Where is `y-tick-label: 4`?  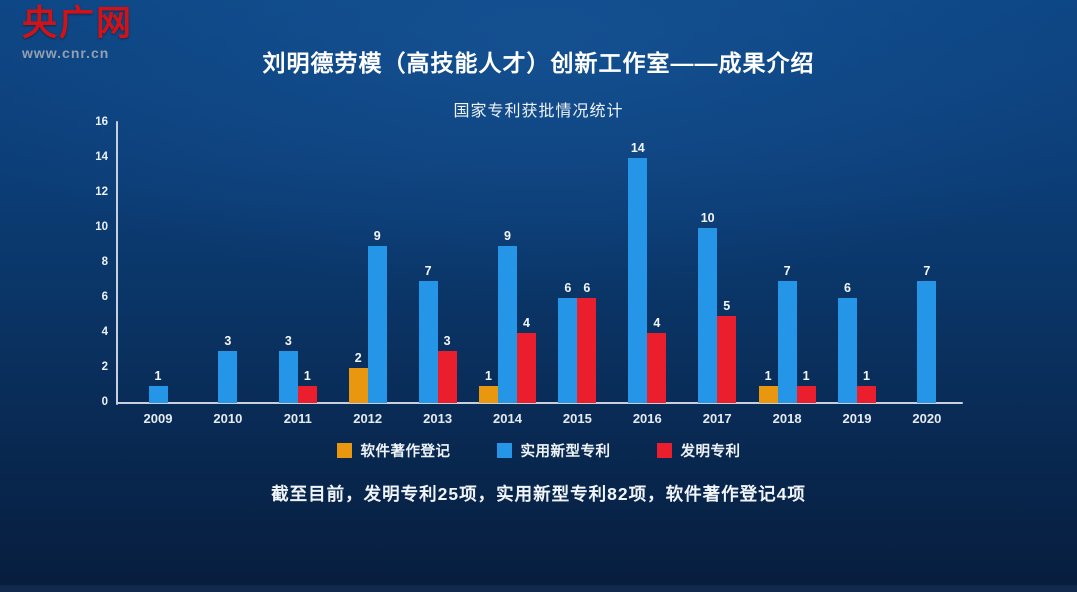
y-tick-label: 4 is located at coordinates (104, 332).